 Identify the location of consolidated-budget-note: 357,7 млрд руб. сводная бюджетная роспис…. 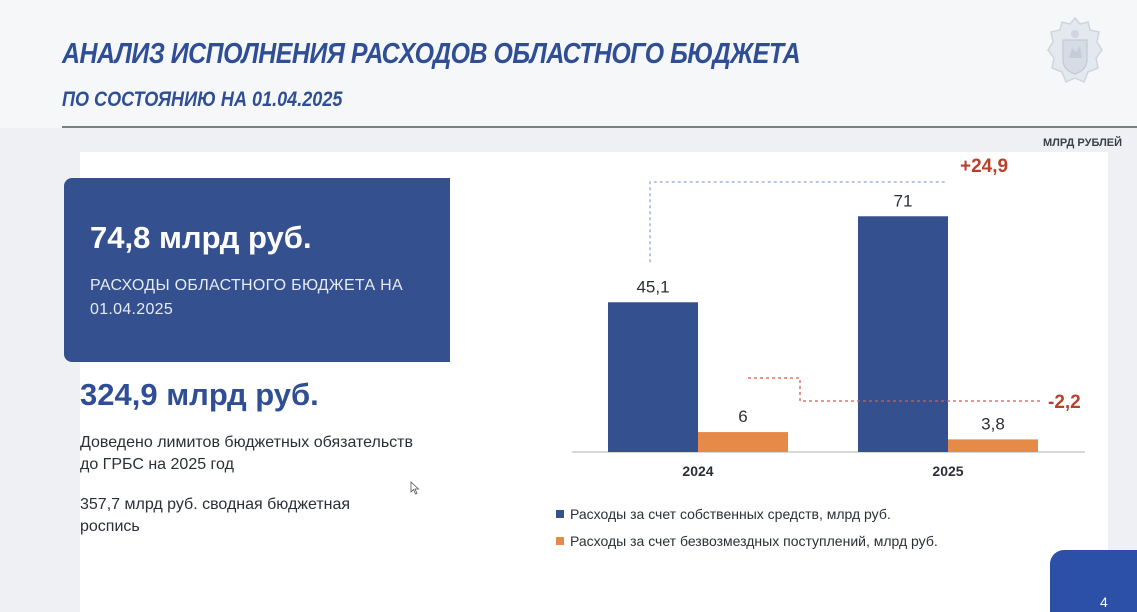
(215, 515).